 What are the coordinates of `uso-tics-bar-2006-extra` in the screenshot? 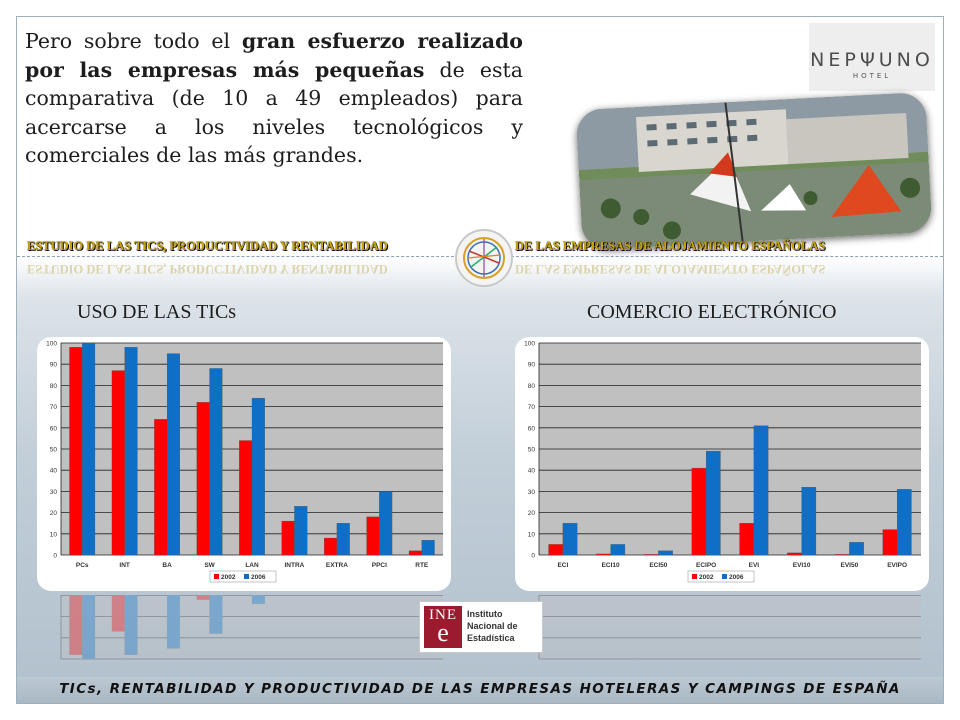 It's located at (343, 539).